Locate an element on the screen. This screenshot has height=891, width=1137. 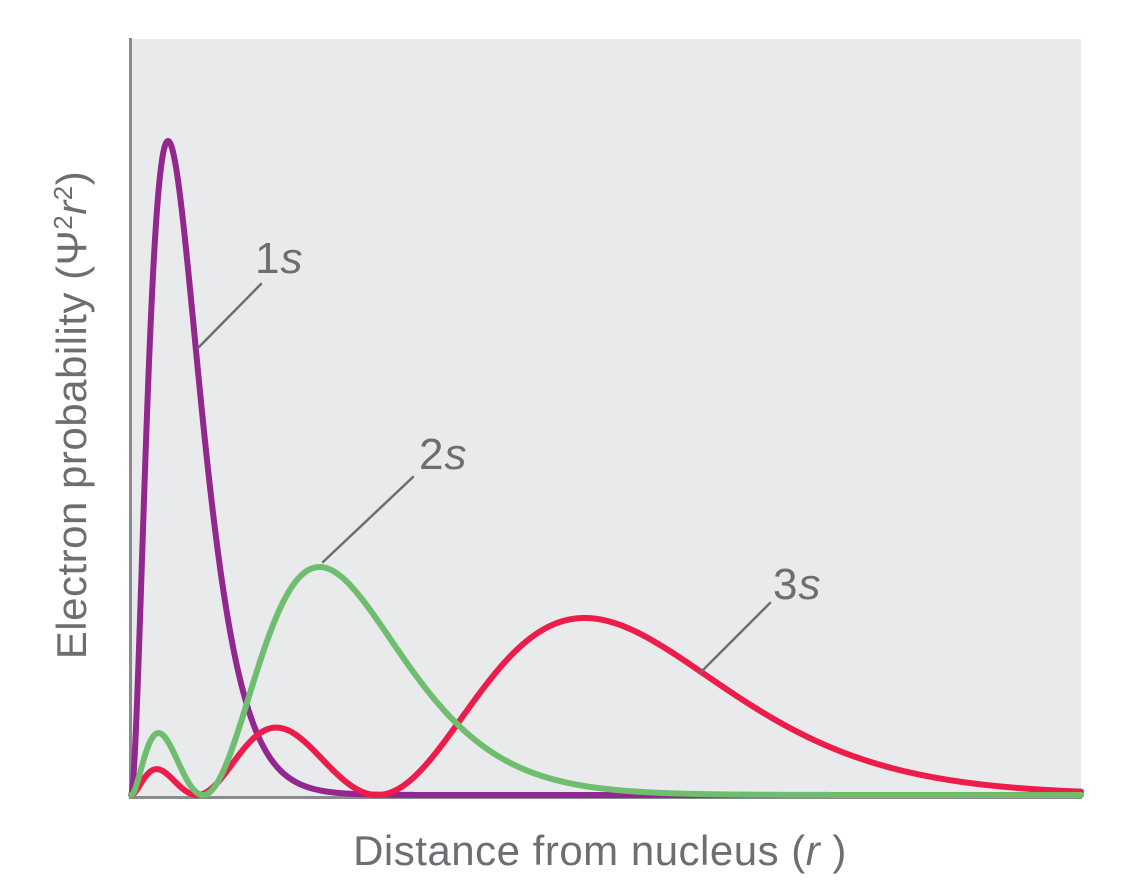
psi-symbol: Ψ is located at coordinates (71, 247).